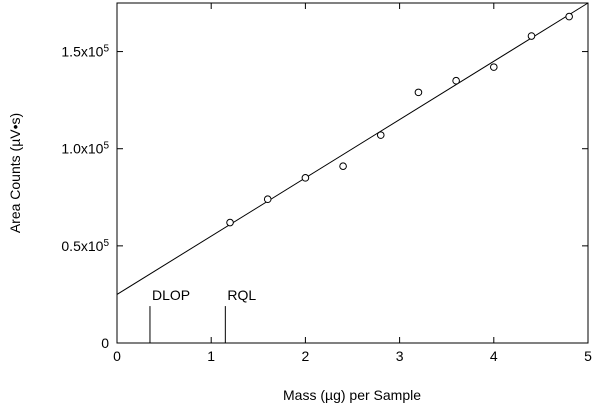 This screenshot has width=595, height=415. Describe the element at coordinates (171, 295) in the screenshot. I see `annotation-label: DLOP` at that location.